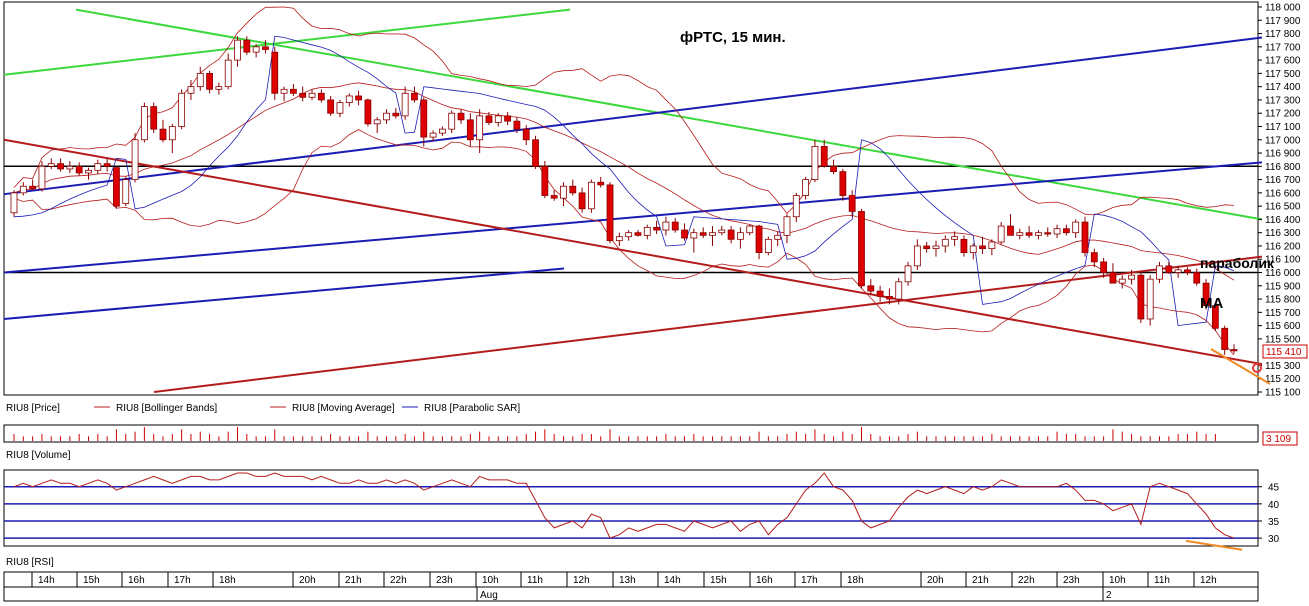 Image resolution: width=1309 pixels, height=606 pixels. I want to click on price-y-tick-label: 116 200, so click(1283, 246).